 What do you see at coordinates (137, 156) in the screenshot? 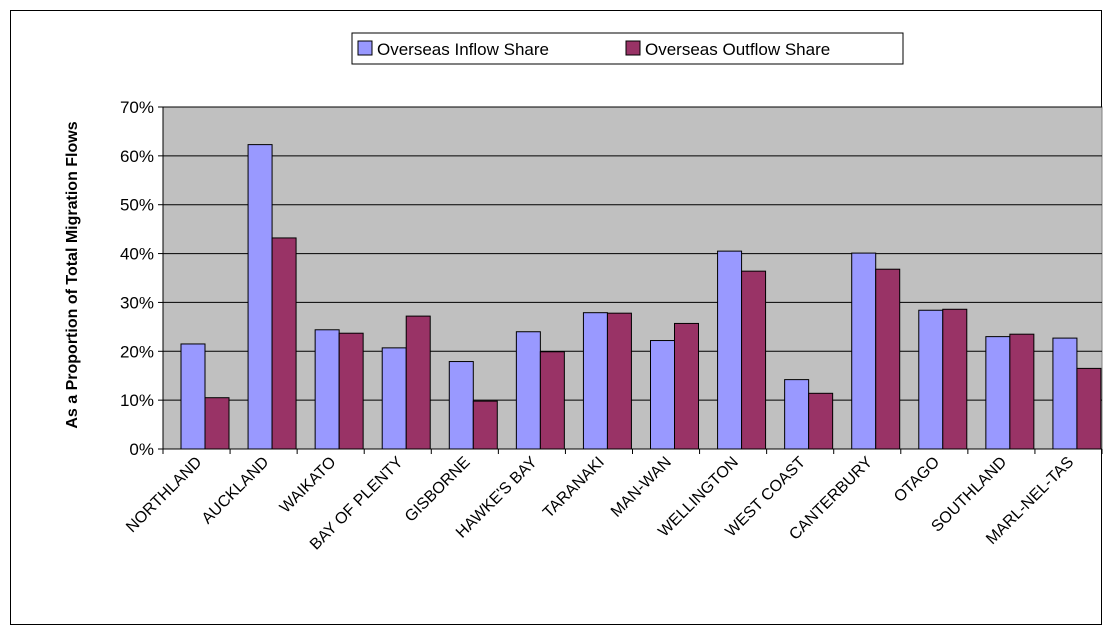
I see `y-tick-label: 60%` at bounding box center [137, 156].